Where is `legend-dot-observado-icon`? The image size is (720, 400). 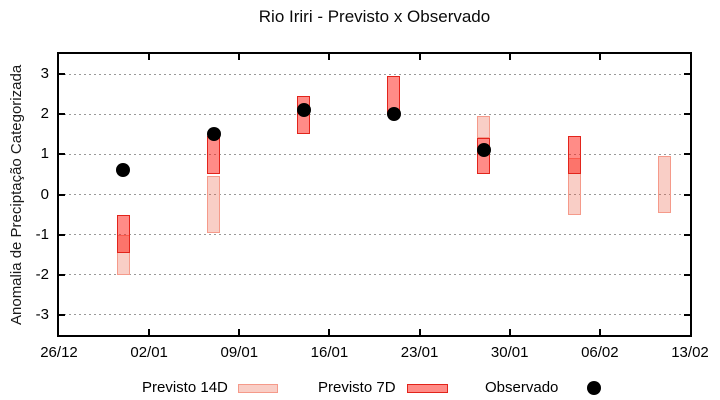 legend-dot-observado-icon is located at coordinates (594, 388).